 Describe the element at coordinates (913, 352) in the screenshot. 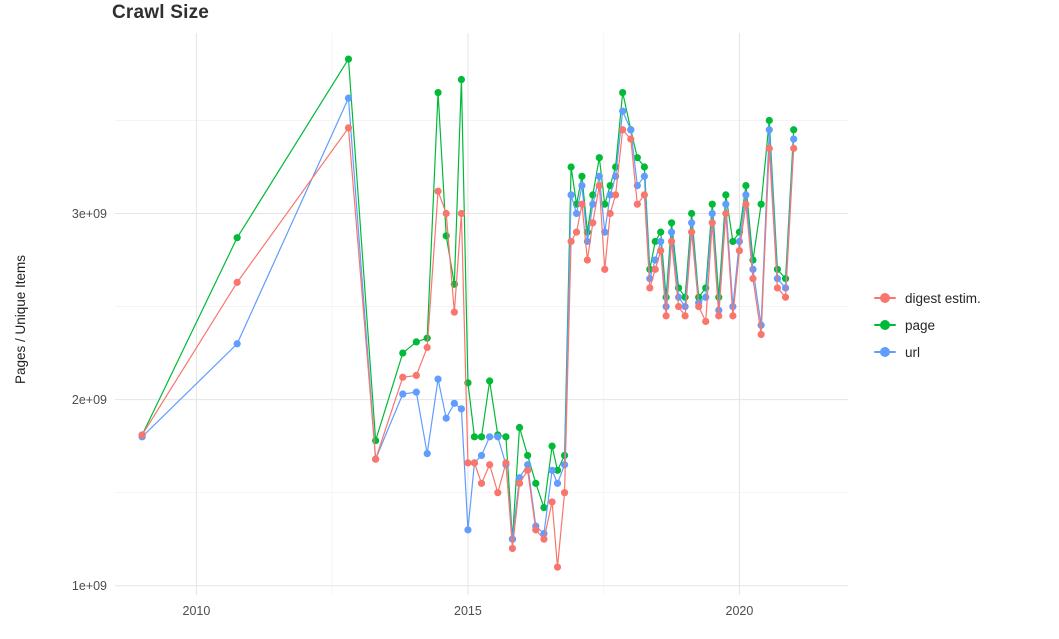

I see `legend-label: url` at that location.